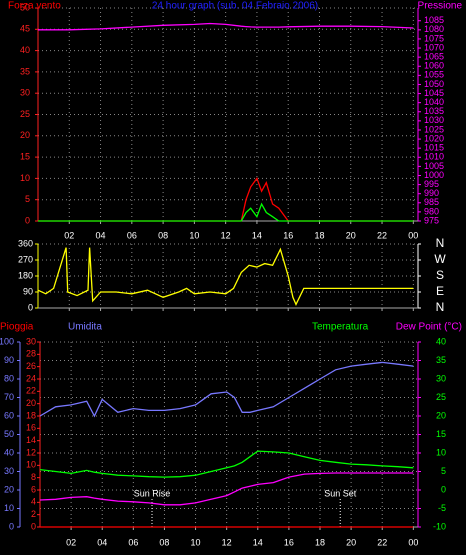  Describe the element at coordinates (31, 378) in the screenshot. I see `y-tick-label: 24` at that location.